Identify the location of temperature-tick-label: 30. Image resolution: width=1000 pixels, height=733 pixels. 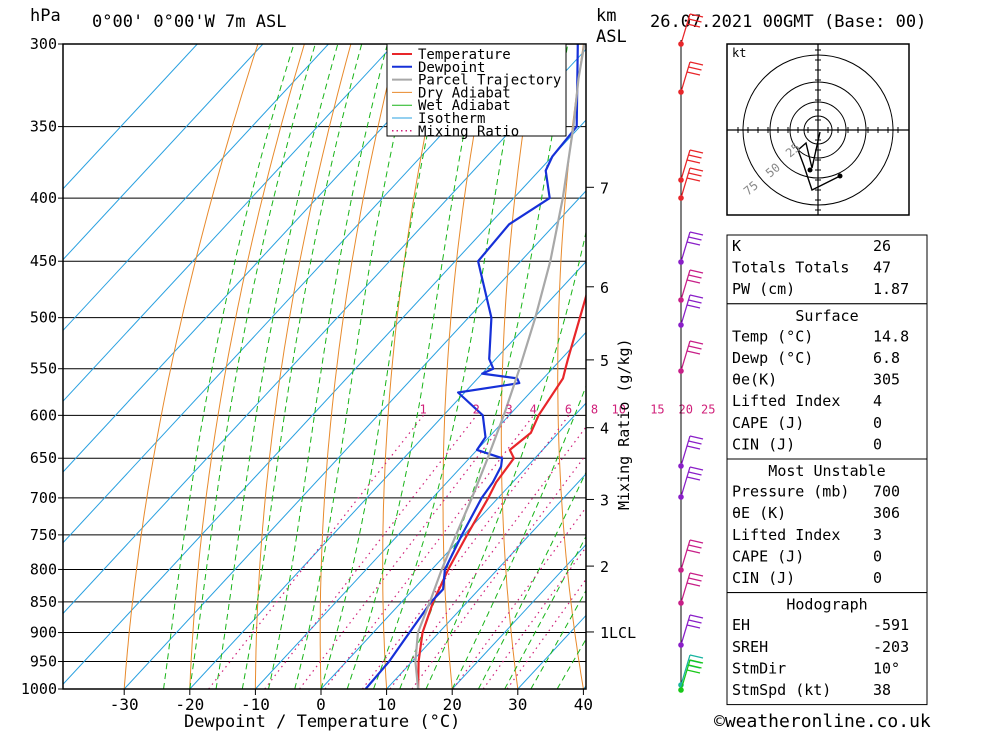
(517, 704).